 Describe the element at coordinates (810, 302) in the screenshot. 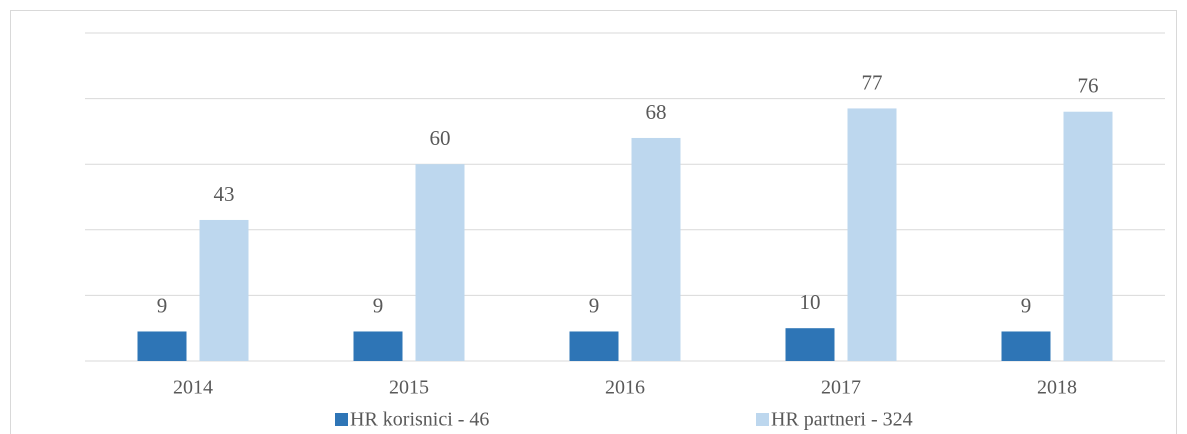

I see `value-label: 10` at that location.